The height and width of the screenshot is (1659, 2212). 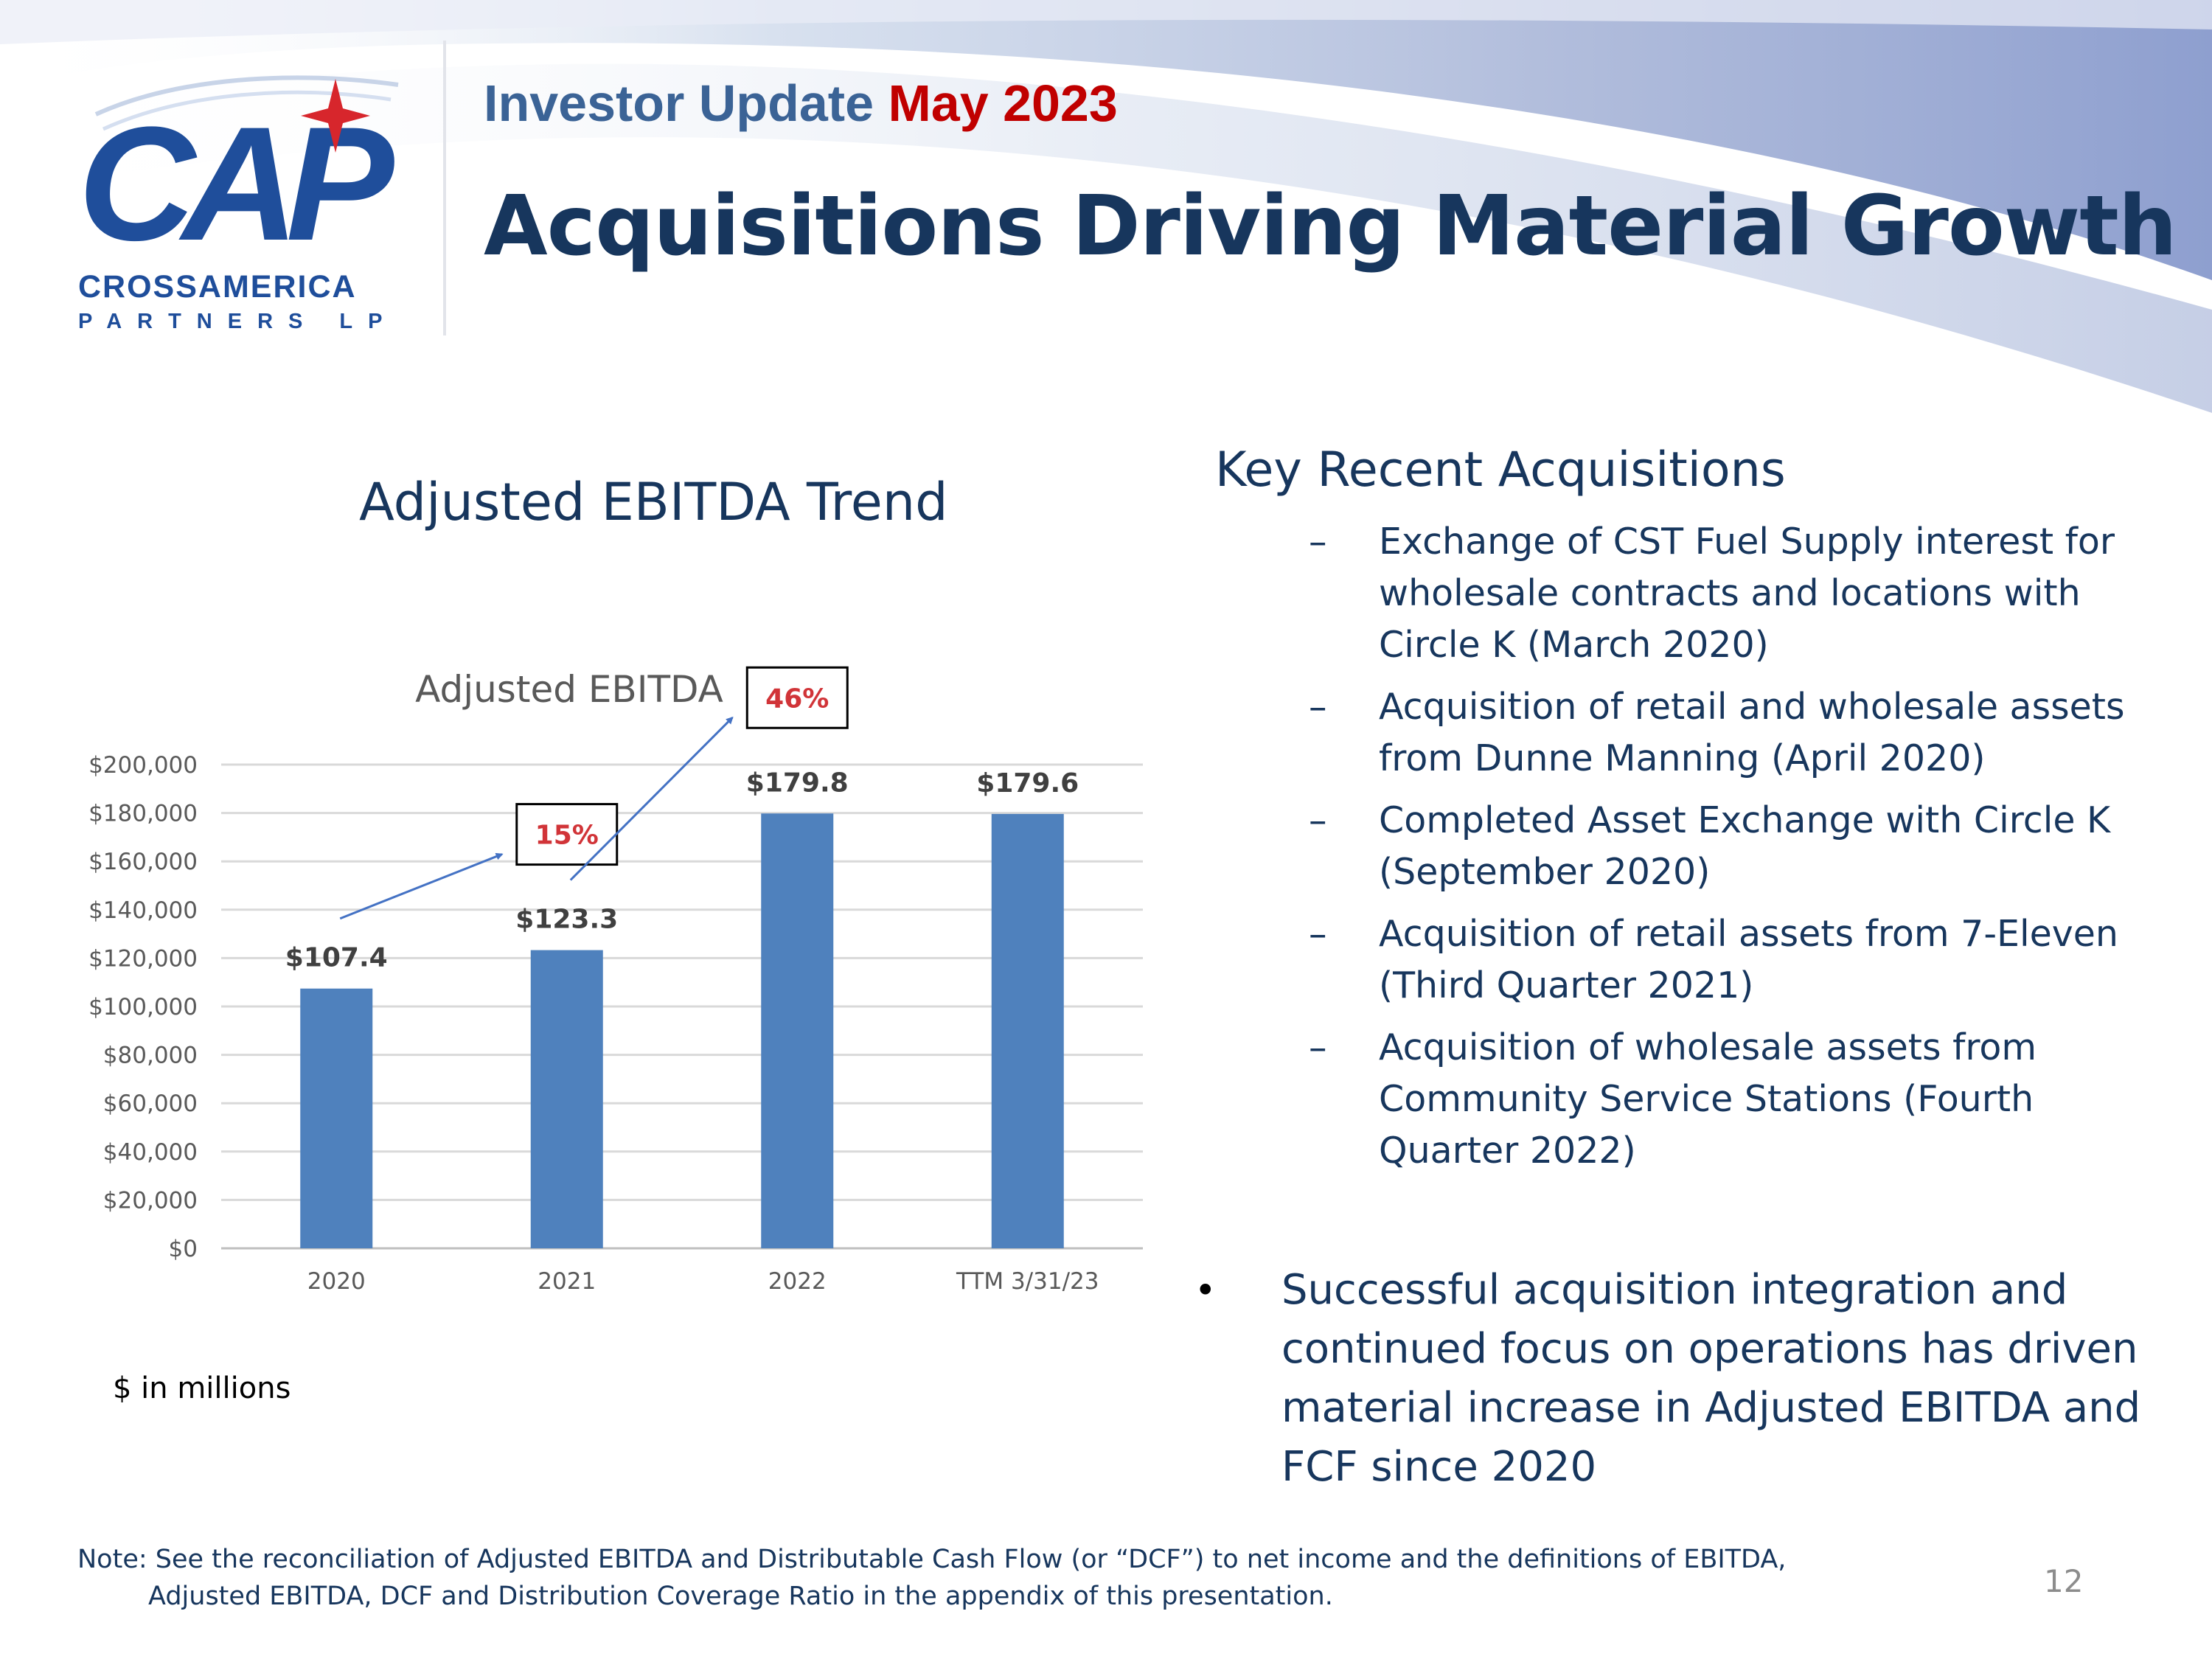 What do you see at coordinates (444, 188) in the screenshot?
I see `header-divider` at bounding box center [444, 188].